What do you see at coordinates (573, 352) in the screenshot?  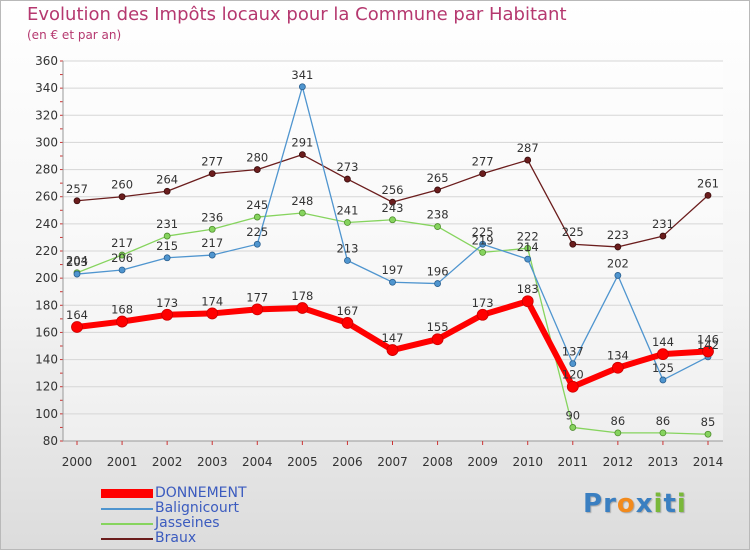 I see `data-label: 137` at bounding box center [573, 352].